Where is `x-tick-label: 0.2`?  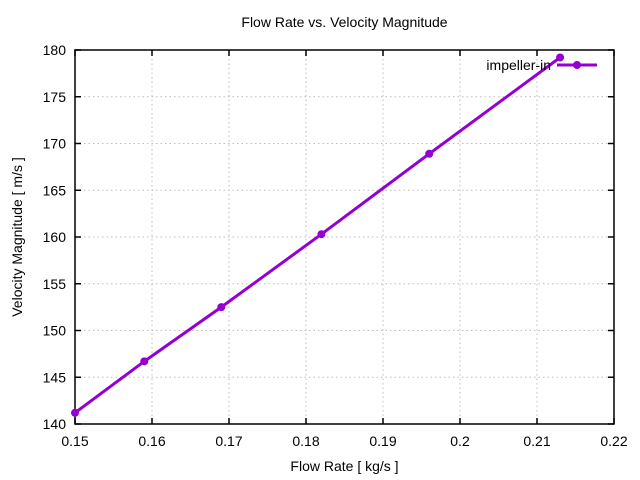
x-tick-label: 0.2 is located at coordinates (460, 441).